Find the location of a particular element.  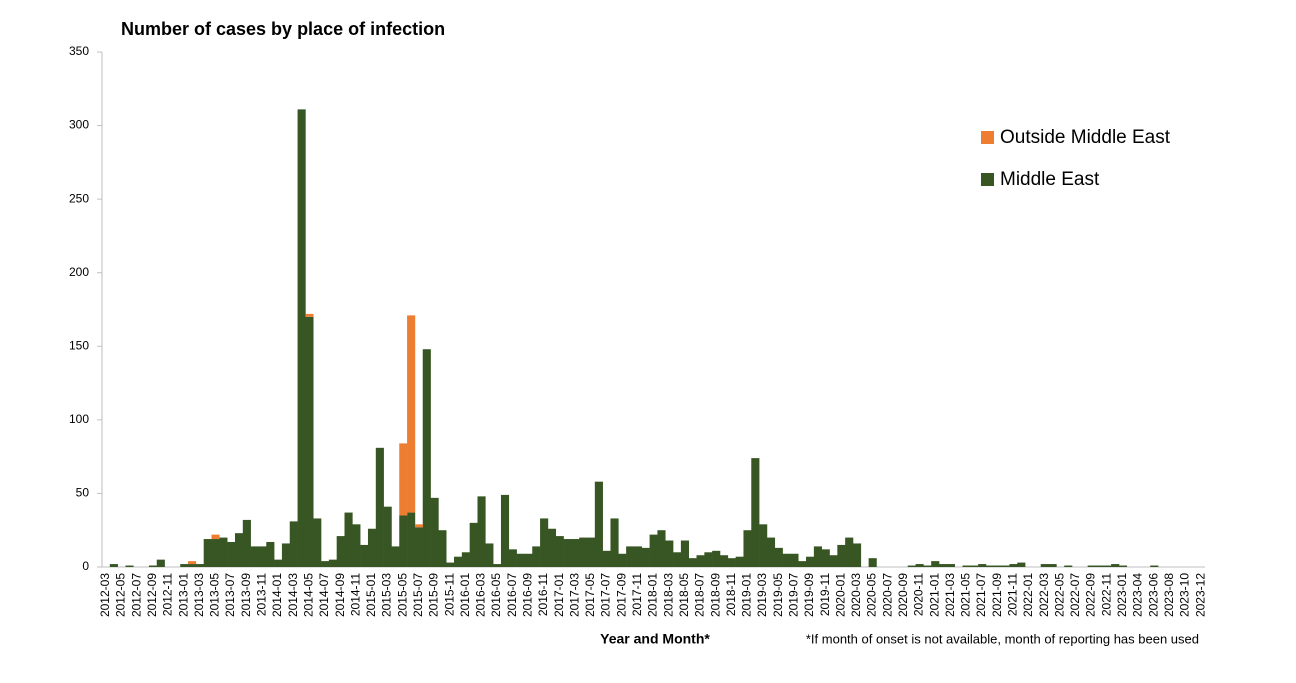

x-tick-label: 2015-01 is located at coordinates (371, 595).